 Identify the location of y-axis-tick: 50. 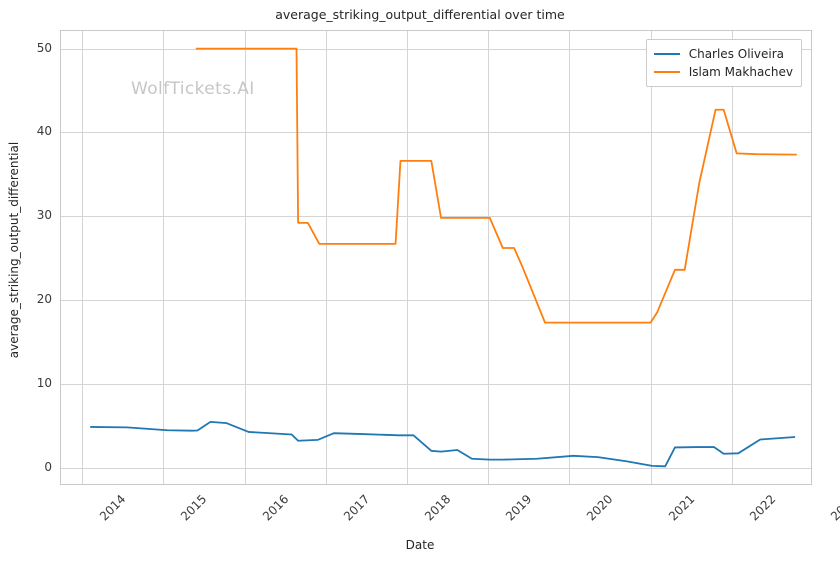
(44, 47).